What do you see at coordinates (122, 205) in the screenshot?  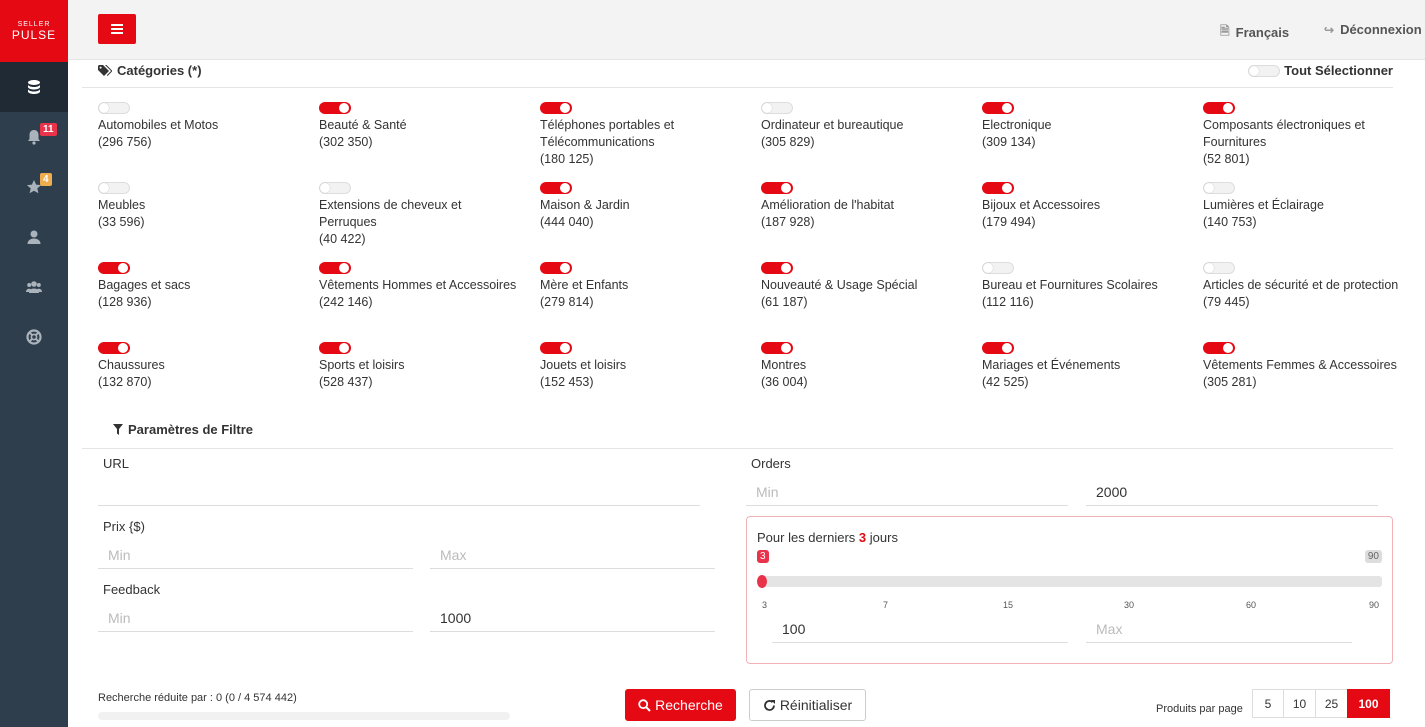 I see `category-name: Meubles` at bounding box center [122, 205].